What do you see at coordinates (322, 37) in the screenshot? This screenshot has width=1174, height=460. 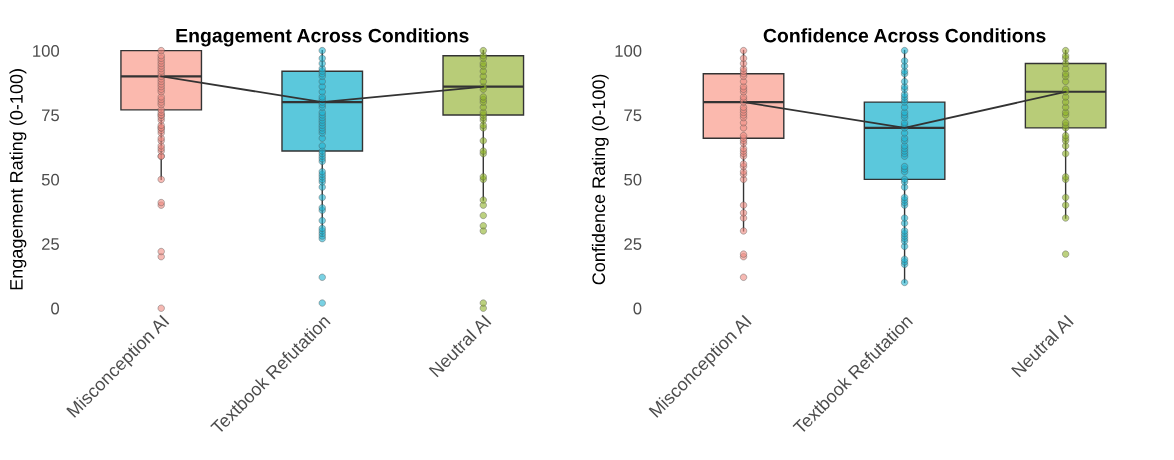 I see `chart-title: Engagement Across Conditions` at bounding box center [322, 37].